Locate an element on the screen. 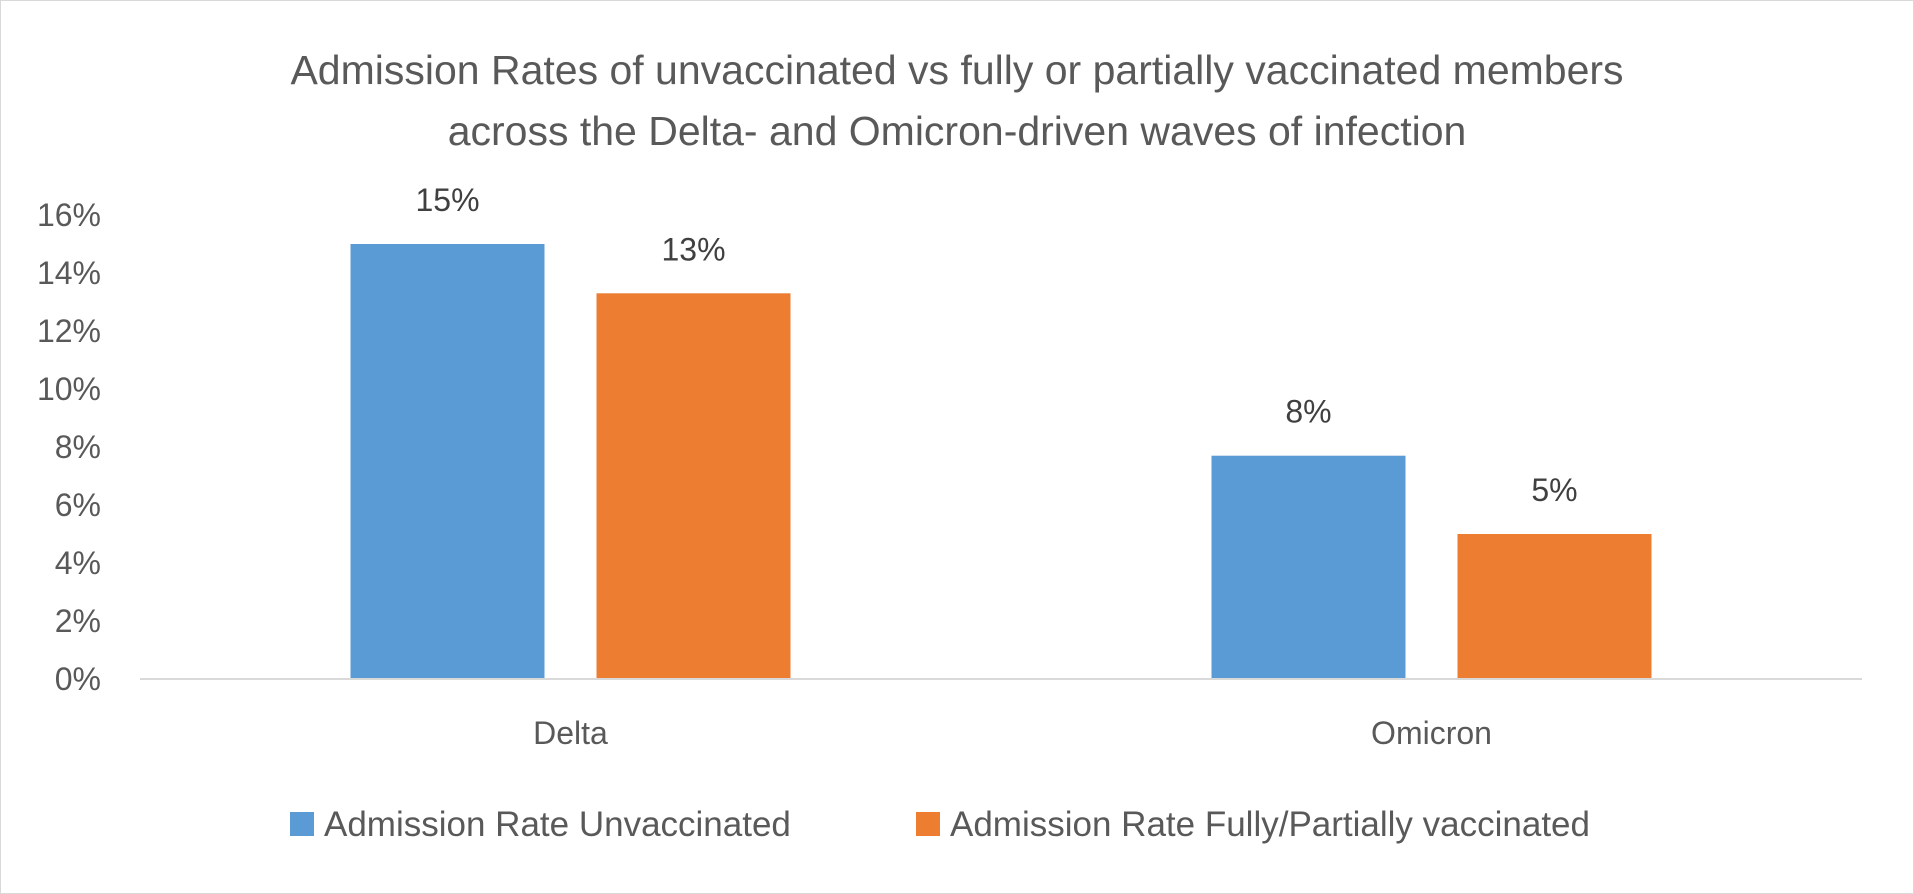 Image resolution: width=1914 pixels, height=894 pixels. legend-label: Admission Rate Unvaccinated is located at coordinates (557, 824).